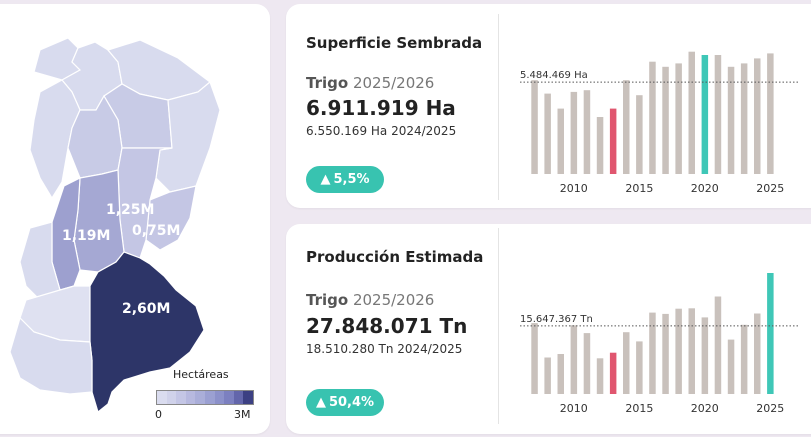  I want to click on main-value: 27.848.071 Tn, so click(387, 326).